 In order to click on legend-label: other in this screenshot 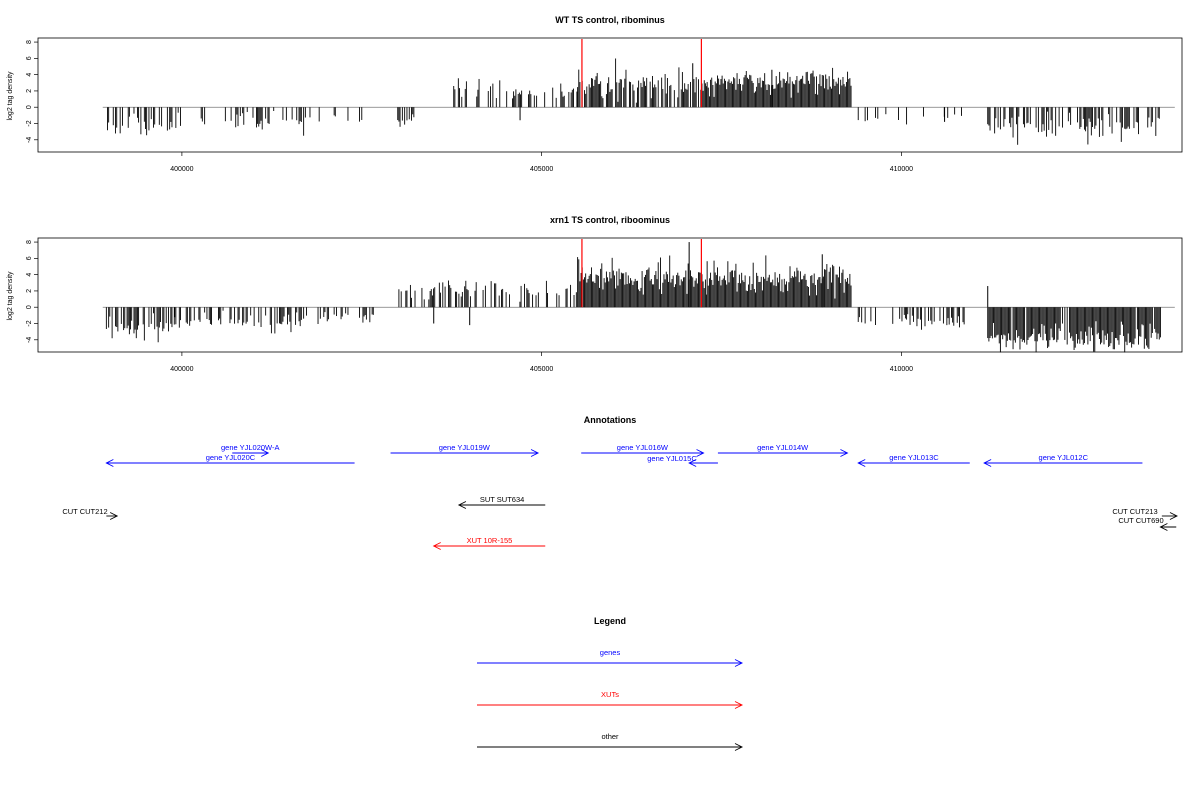, I will do `click(610, 736)`.